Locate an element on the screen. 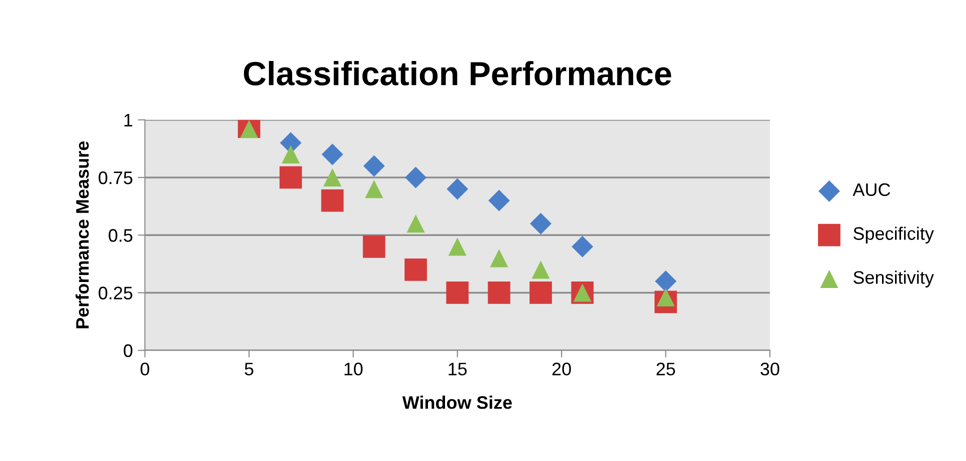 This screenshot has height=461, width=966. chart-title: Classification Performance is located at coordinates (458, 73).